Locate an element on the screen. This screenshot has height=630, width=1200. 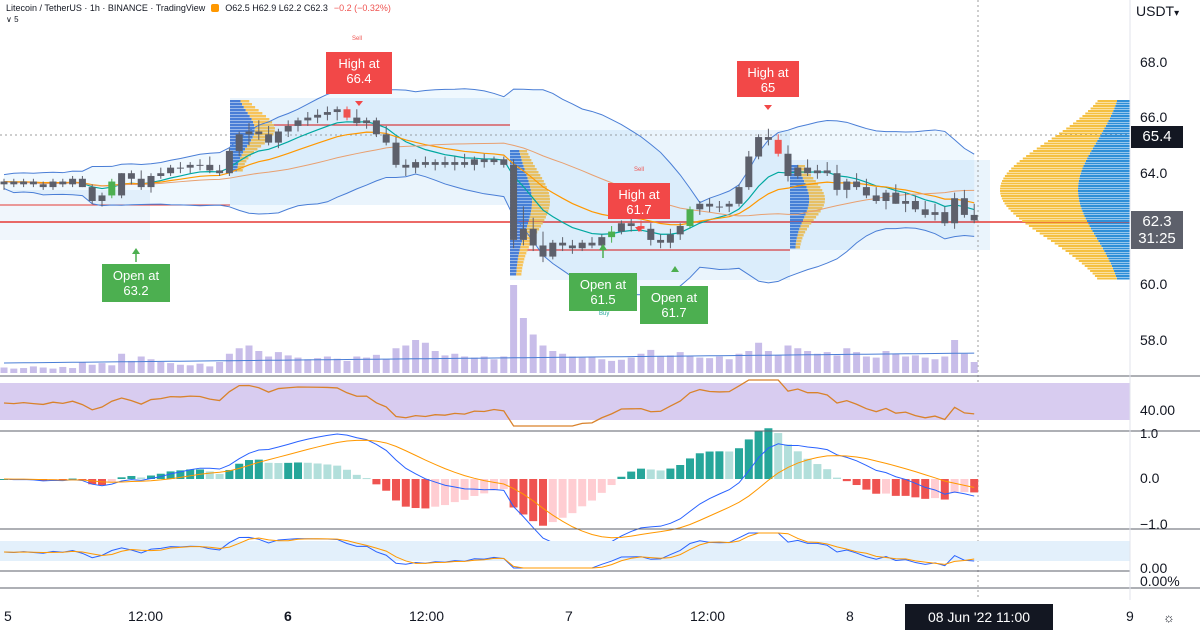
indicator-toggle: ∨ 5 is located at coordinates (12, 19).